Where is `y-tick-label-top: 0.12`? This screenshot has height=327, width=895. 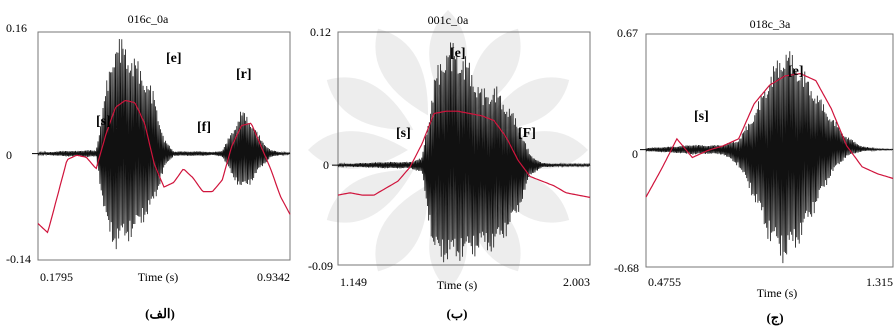
y-tick-label-top: 0.12 is located at coordinates (320, 32).